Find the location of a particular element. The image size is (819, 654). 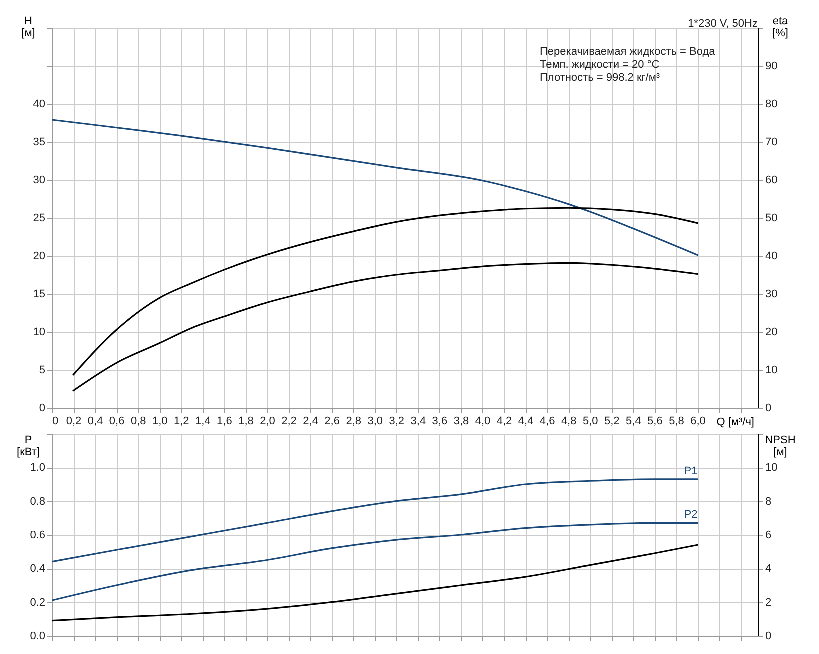

chart-title: 1*230 V, 50Hz is located at coordinates (723, 24).